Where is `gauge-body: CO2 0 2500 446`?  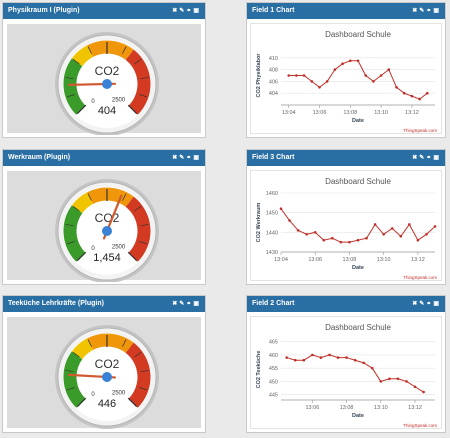
gauge-body: CO2 0 2500 446 is located at coordinates (104, 373).